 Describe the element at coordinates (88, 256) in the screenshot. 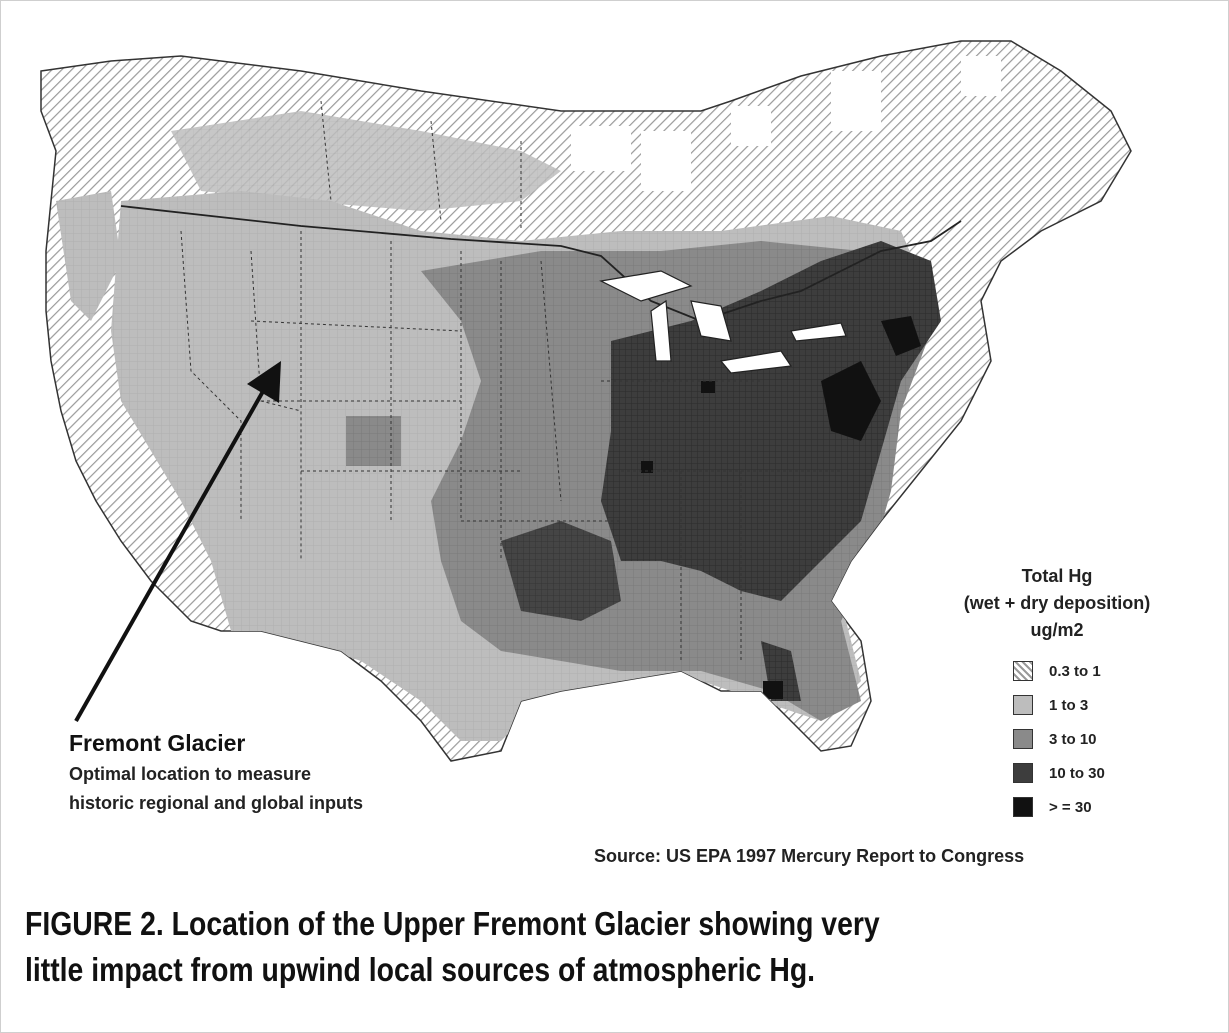

I see `region-1-to-3-west-coast` at that location.